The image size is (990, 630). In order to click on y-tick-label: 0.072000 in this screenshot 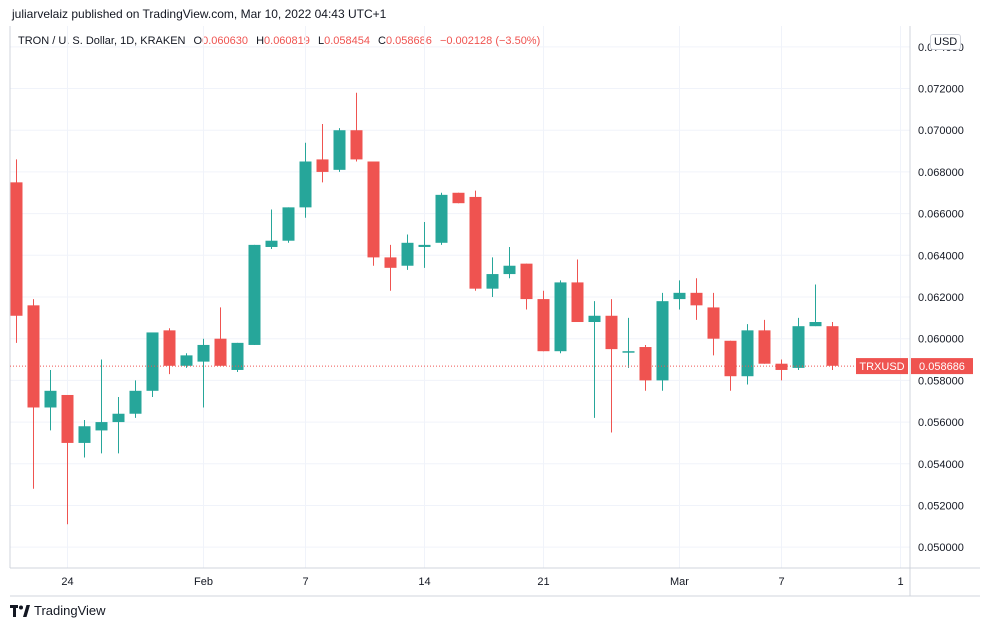, I will do `click(941, 90)`.